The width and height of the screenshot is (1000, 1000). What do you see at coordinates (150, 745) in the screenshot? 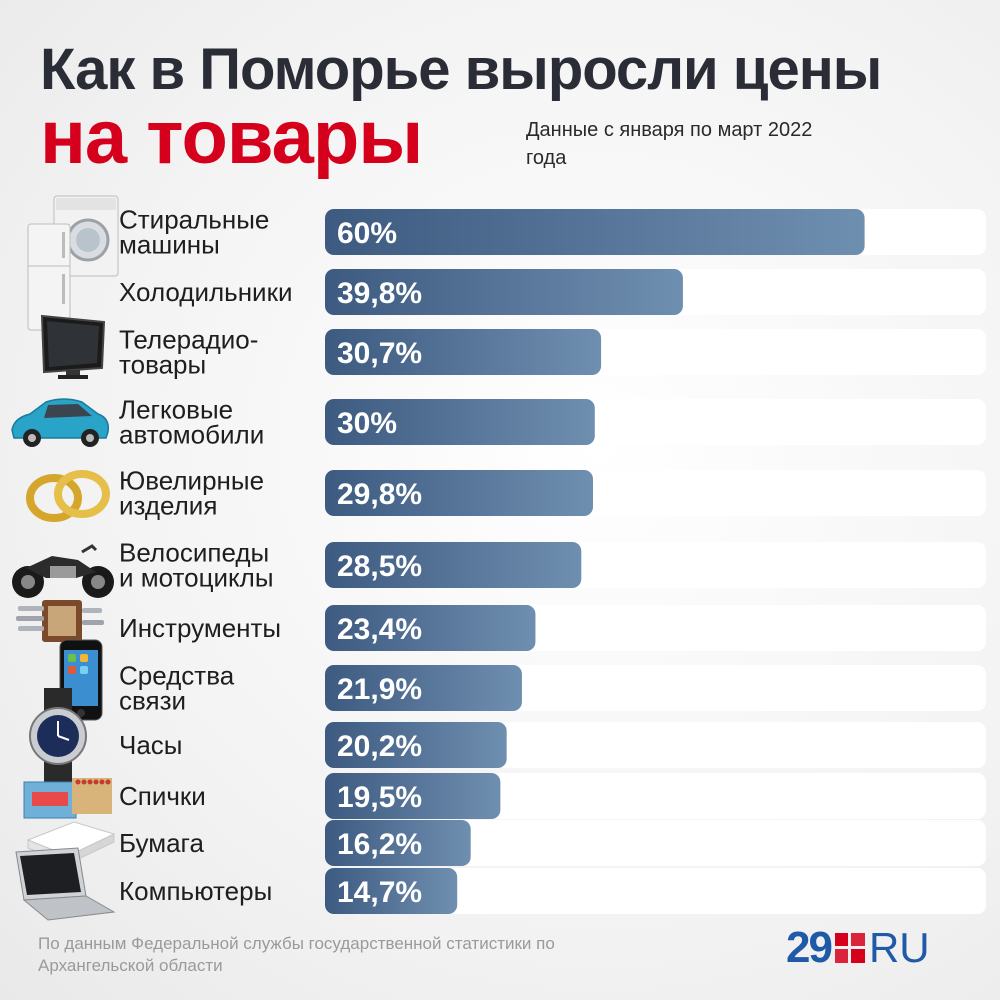
I see `category-label: Часы` at bounding box center [150, 745].